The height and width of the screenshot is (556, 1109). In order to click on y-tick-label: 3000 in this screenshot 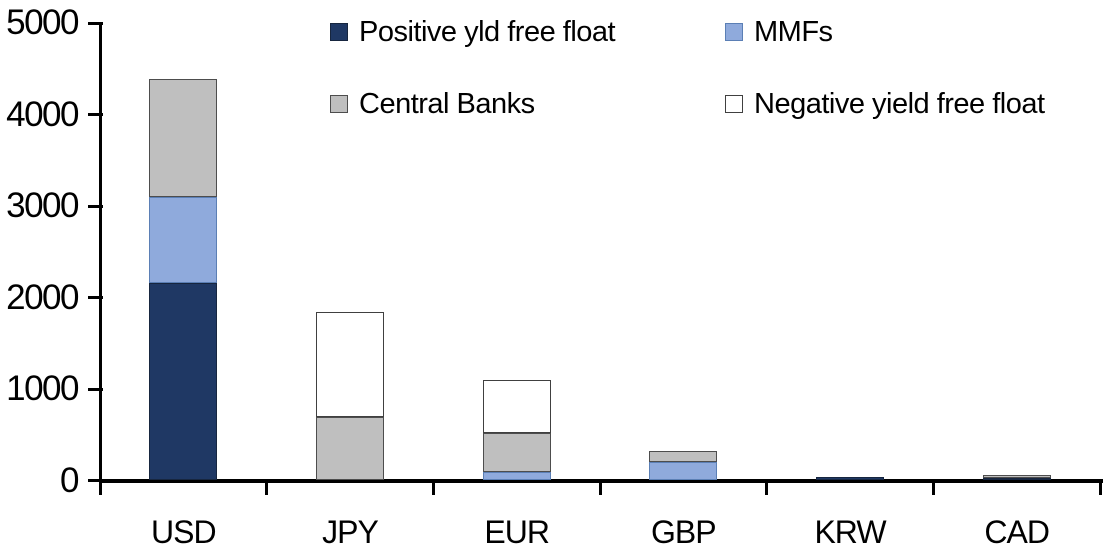, I will do `click(42, 205)`.